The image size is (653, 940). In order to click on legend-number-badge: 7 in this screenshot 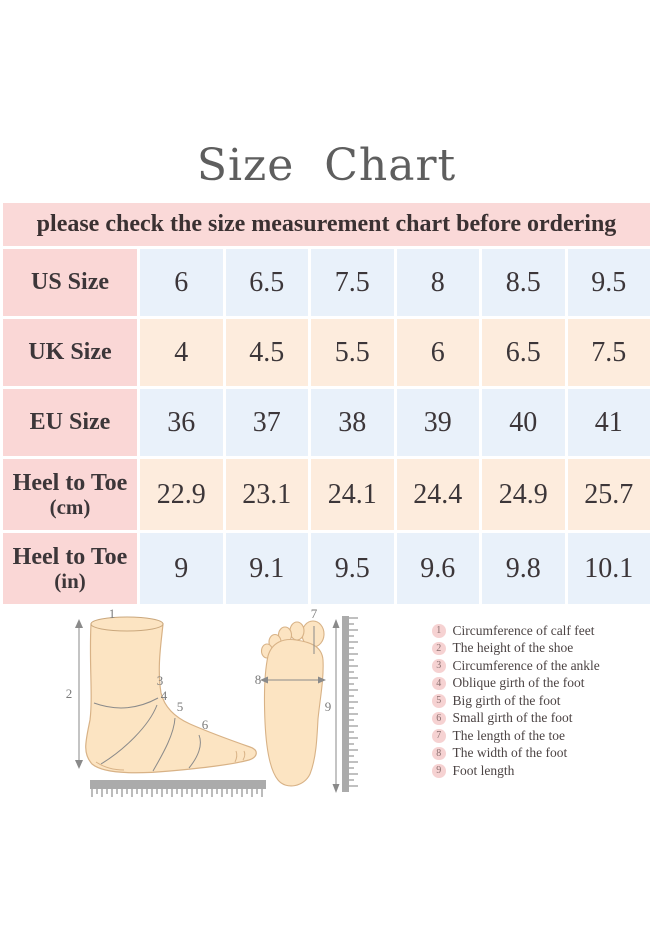, I will do `click(439, 736)`.